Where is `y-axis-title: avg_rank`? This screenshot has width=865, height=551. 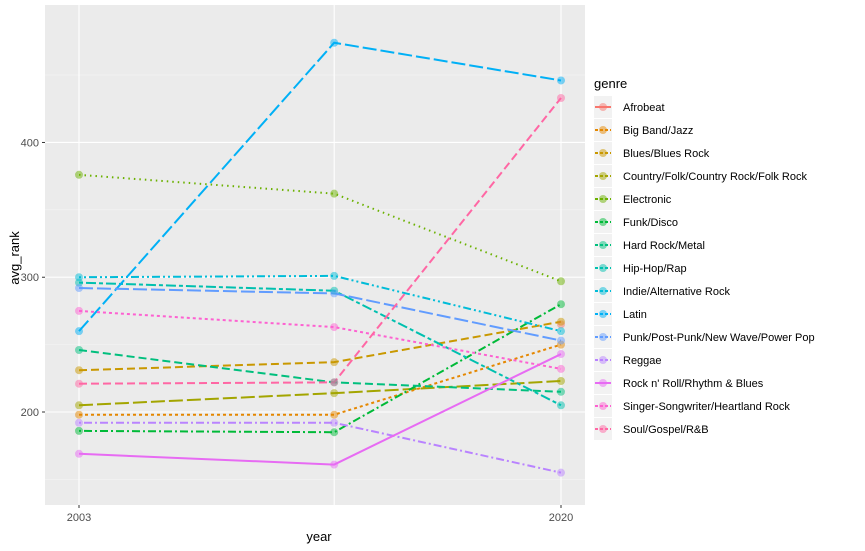
y-axis-title: avg_rank is located at coordinates (14, 258).